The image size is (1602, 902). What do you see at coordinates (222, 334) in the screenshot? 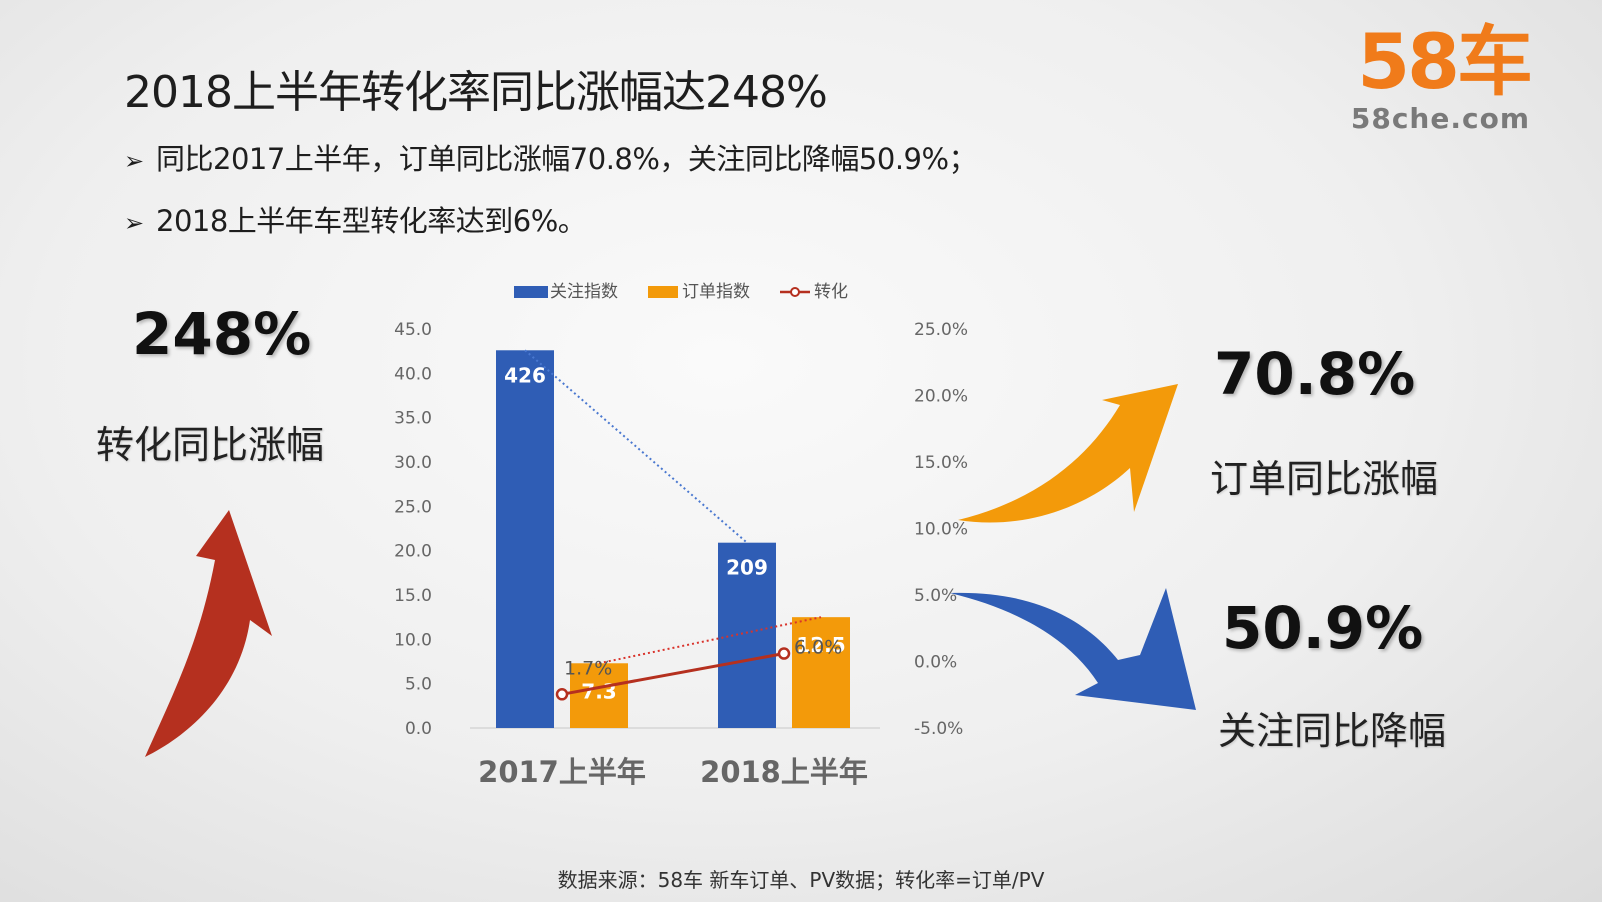
I see `conversion-growth-value: 248%` at bounding box center [222, 334].